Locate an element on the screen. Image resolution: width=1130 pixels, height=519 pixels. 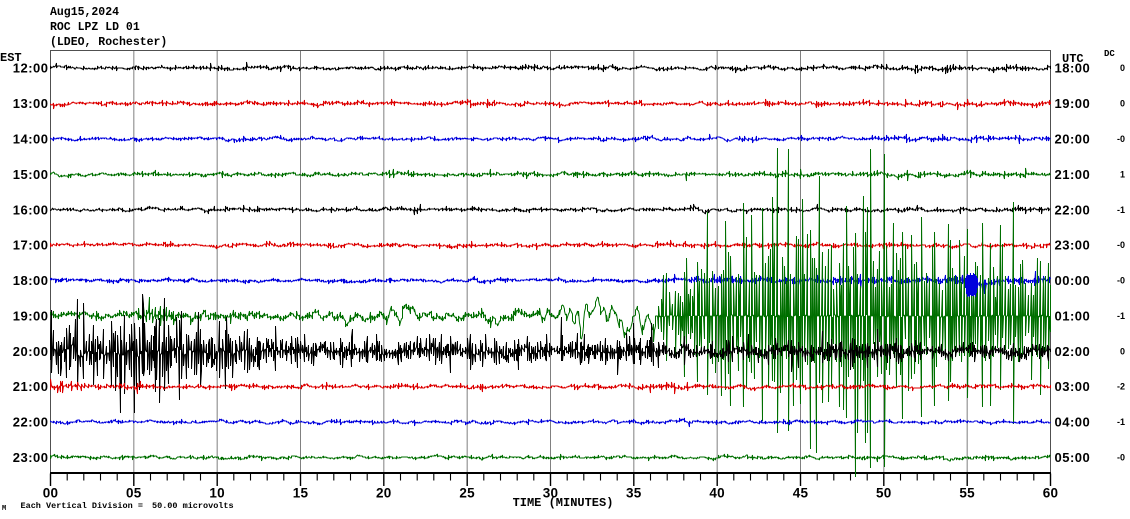
svg-text: Each Vertical Division = is located at coordinates (82, 506).